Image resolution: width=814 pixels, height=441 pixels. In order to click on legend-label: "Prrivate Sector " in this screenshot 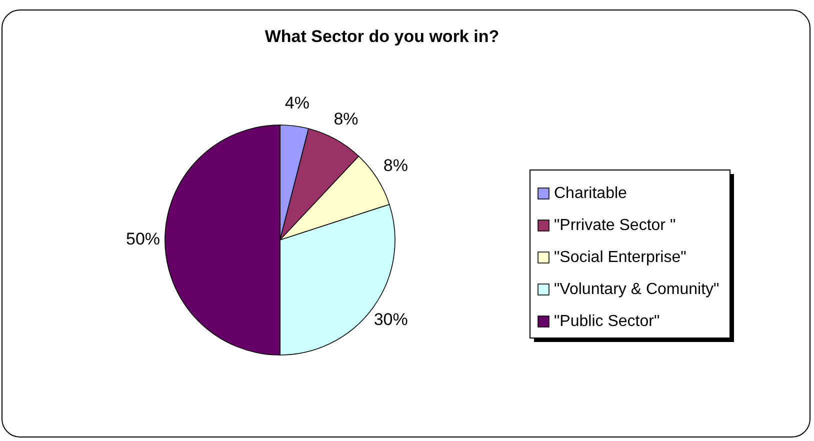, I will do `click(615, 225)`.